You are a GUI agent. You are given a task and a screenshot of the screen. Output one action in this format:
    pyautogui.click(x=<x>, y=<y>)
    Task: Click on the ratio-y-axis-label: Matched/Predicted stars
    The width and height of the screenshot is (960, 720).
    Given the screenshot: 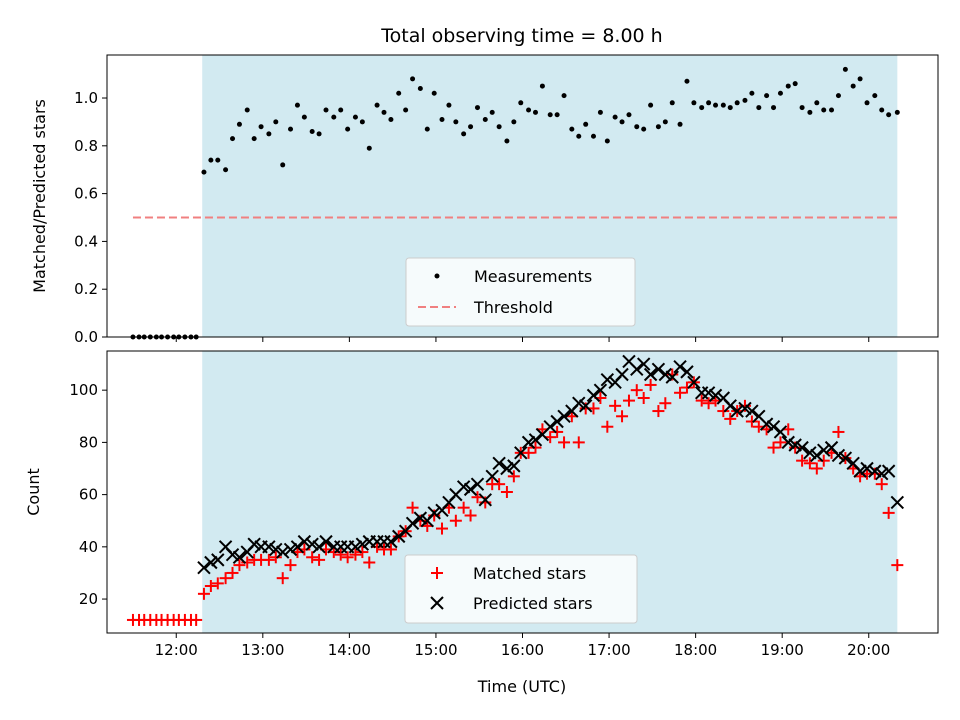 What is the action you would take?
    pyautogui.click(x=39, y=196)
    